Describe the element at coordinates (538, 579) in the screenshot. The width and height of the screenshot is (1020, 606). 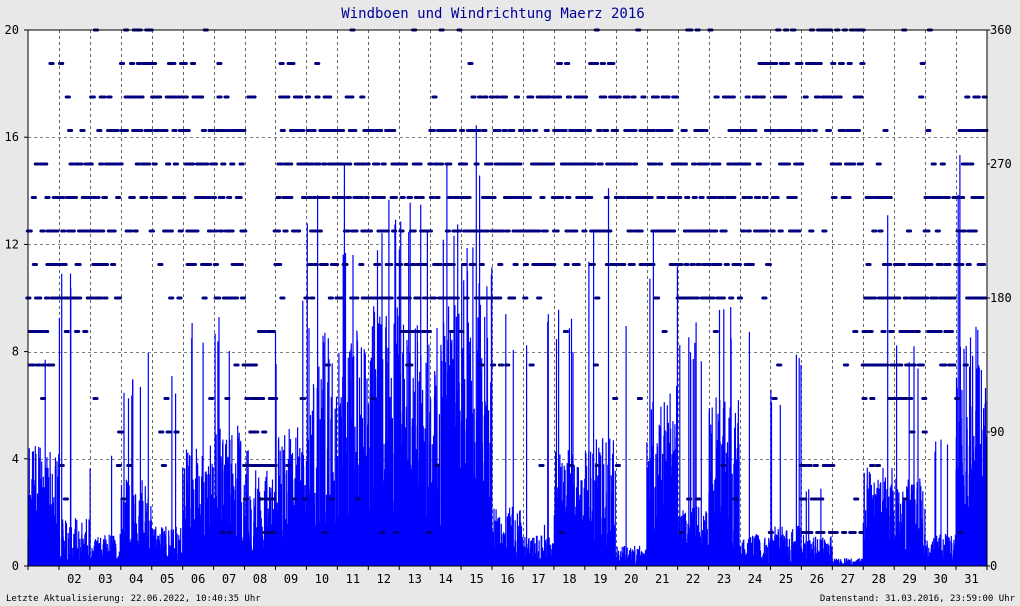
I see `x-tick-label: 17` at that location.